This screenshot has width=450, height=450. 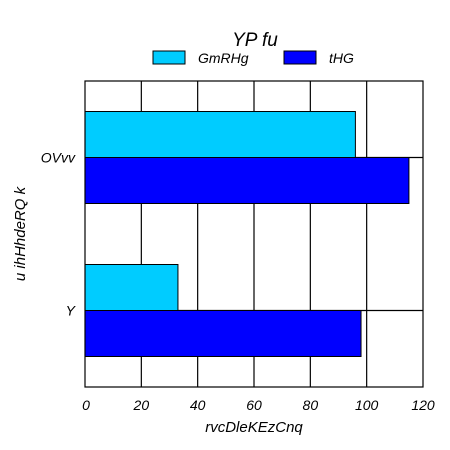 I want to click on x-tick-label: 60, so click(x=254, y=405).